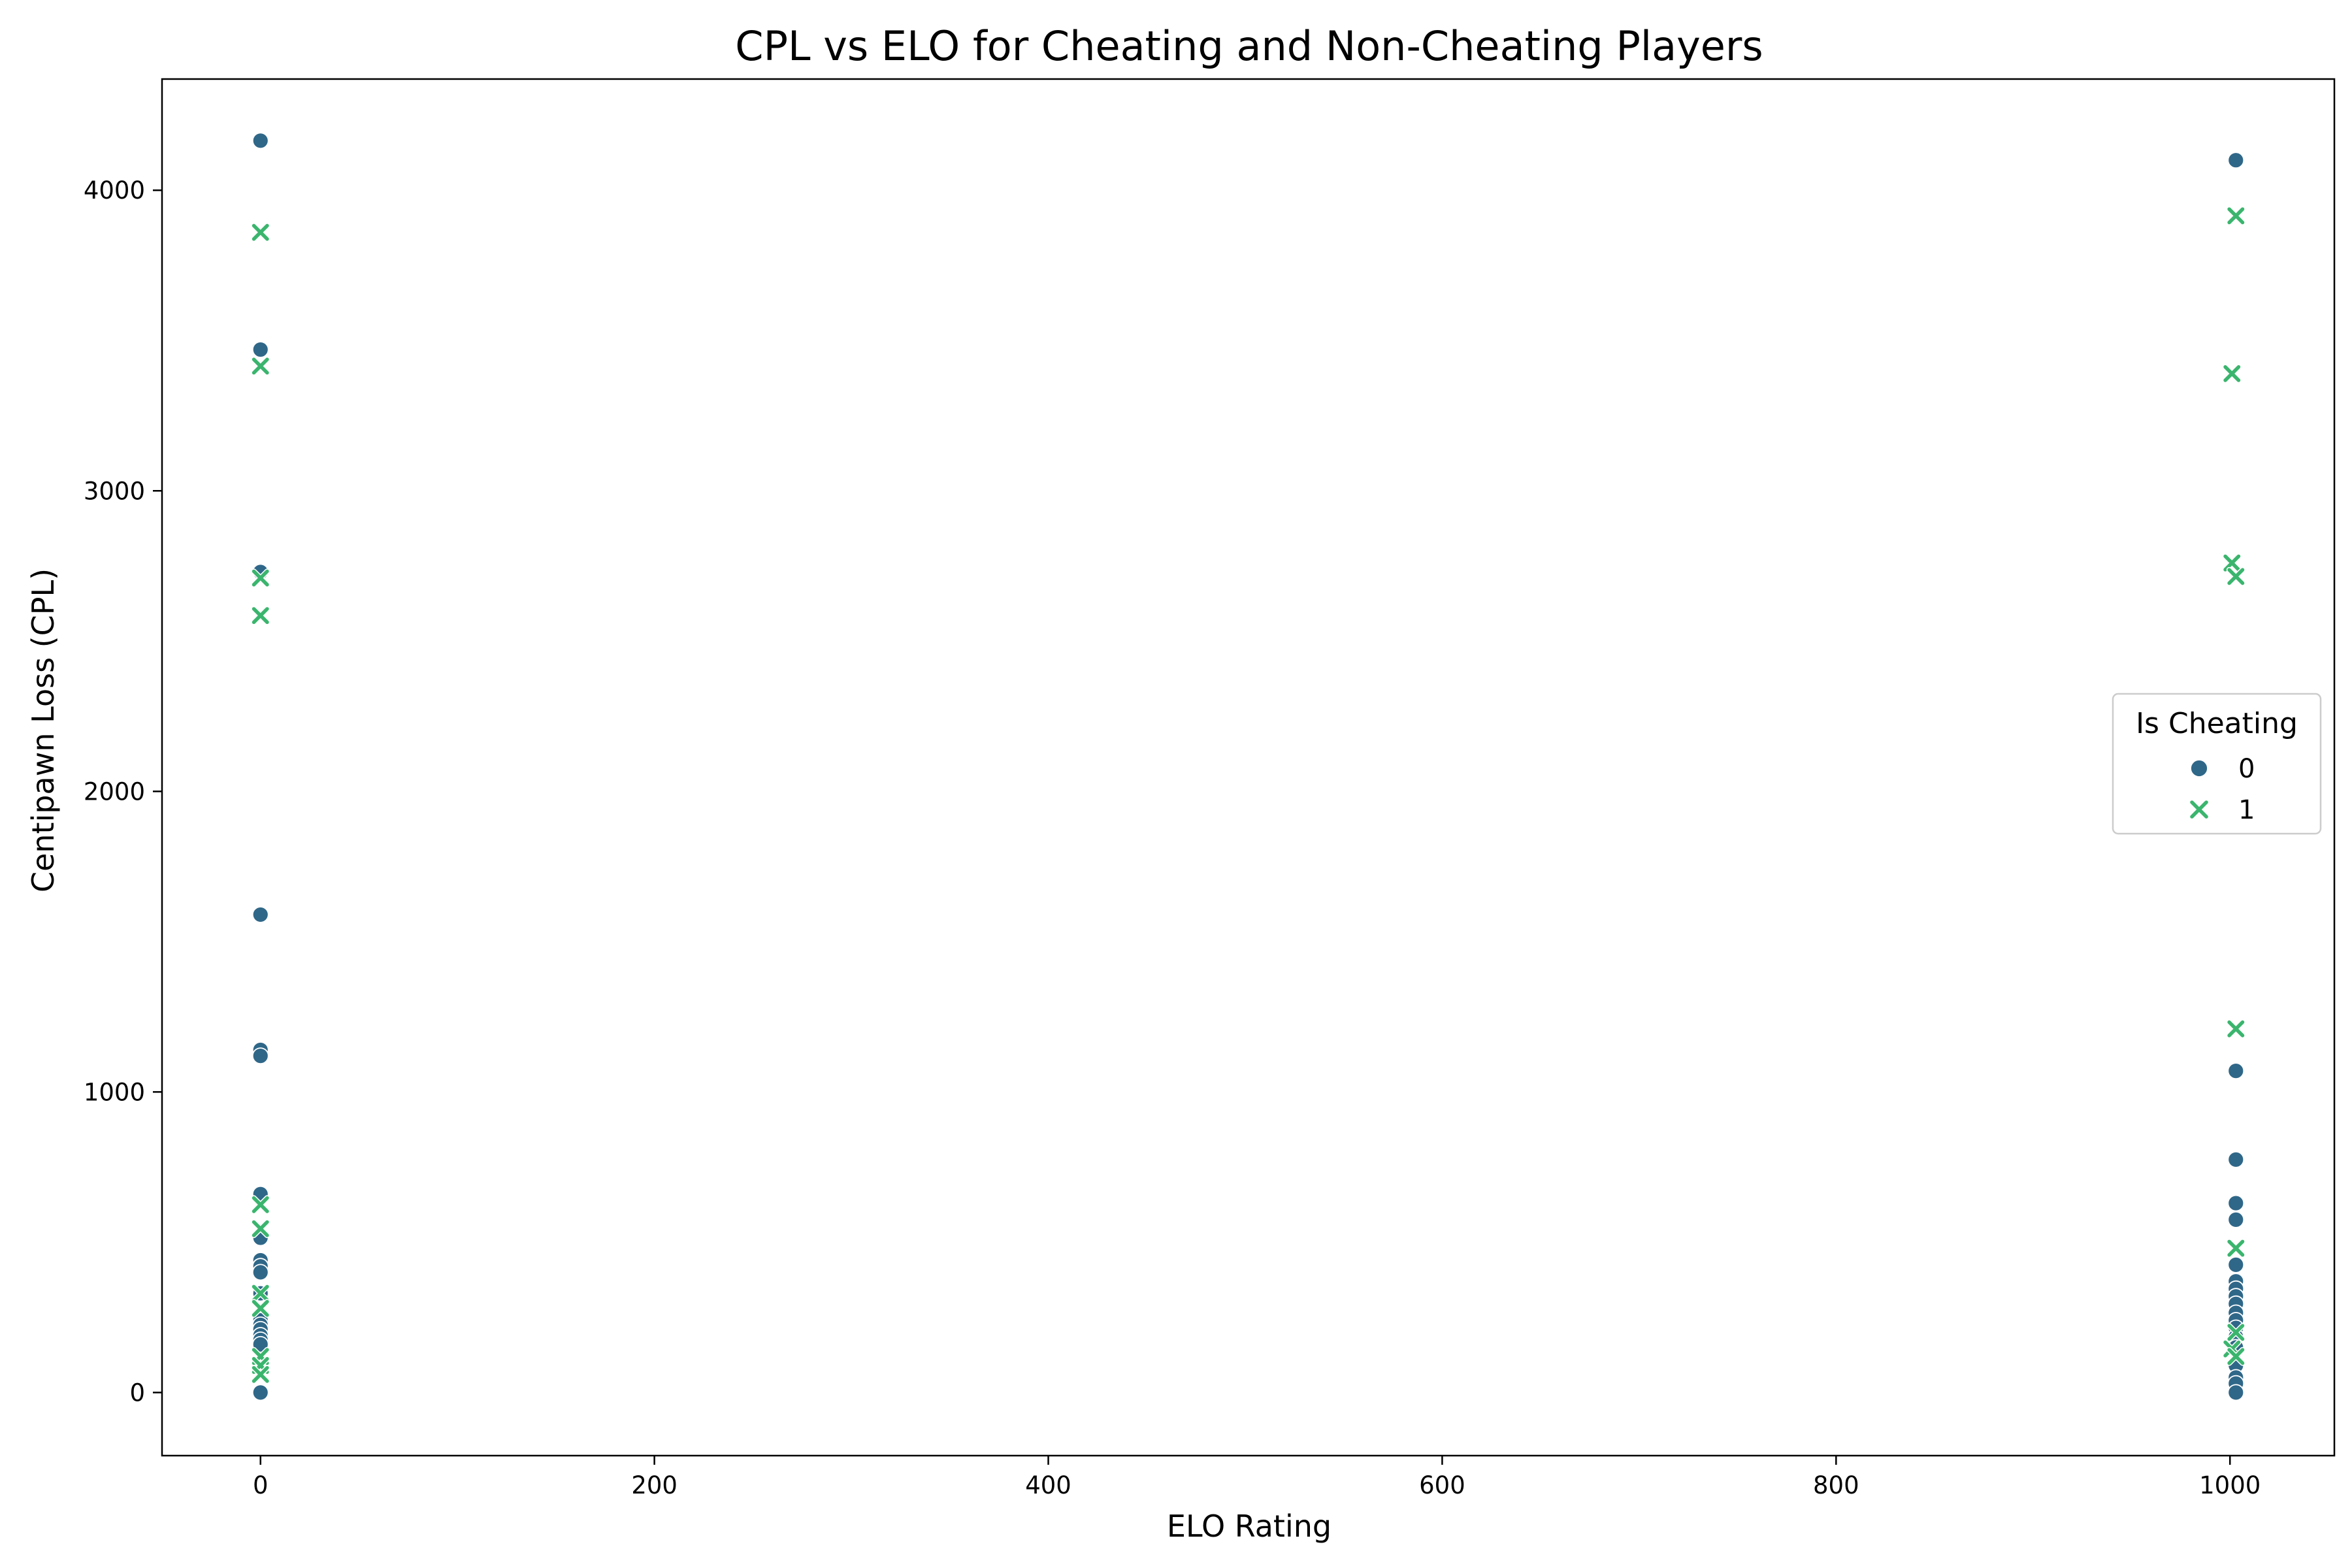 Image resolution: width=2352 pixels, height=1568 pixels. Describe the element at coordinates (2222, 789) in the screenshot. I see `legend-entries: 01` at that location.